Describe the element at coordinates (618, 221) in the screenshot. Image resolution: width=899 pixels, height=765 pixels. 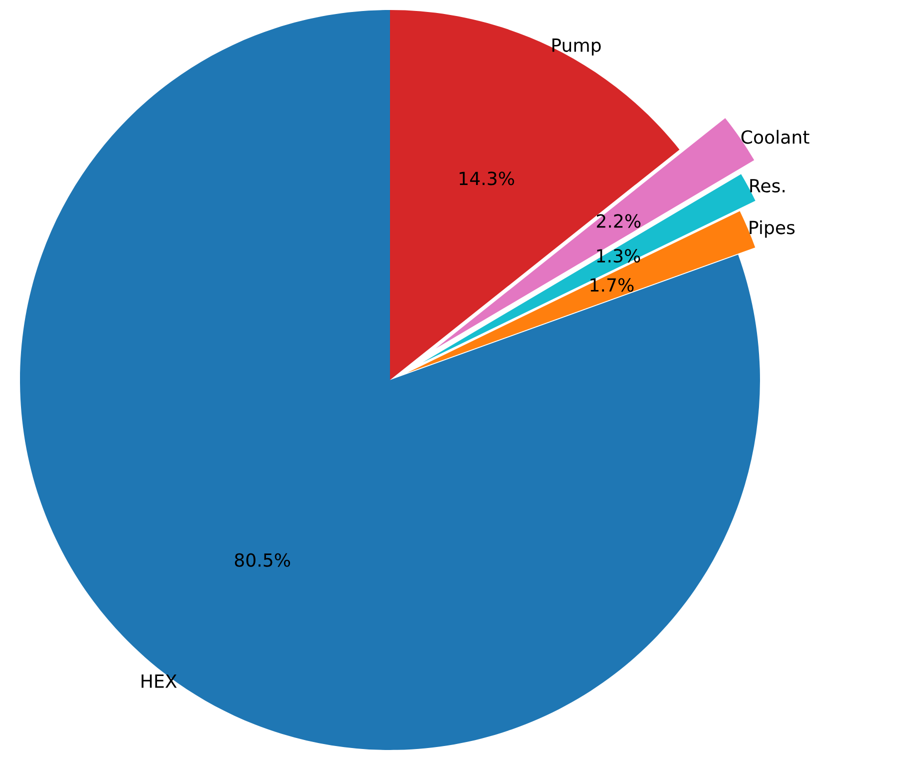
I see `data-label: 2.2%` at that location.